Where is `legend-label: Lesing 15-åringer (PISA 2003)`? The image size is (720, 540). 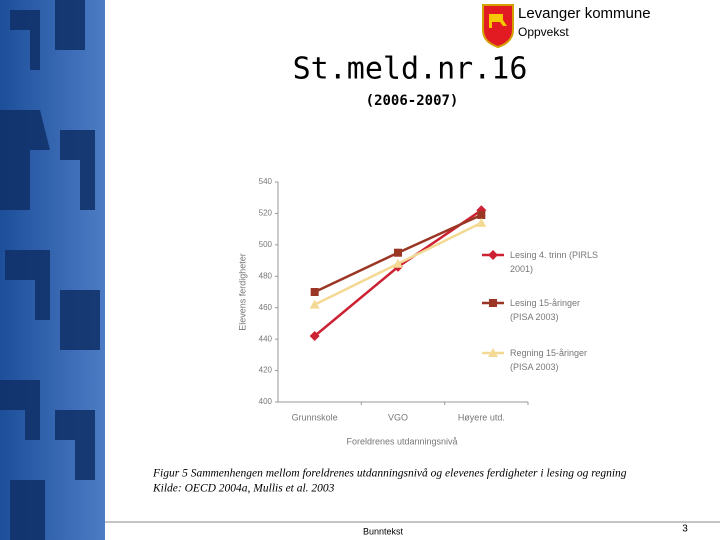
legend-label: Lesing 15-åringer (PISA 2003) is located at coordinates (545, 310).